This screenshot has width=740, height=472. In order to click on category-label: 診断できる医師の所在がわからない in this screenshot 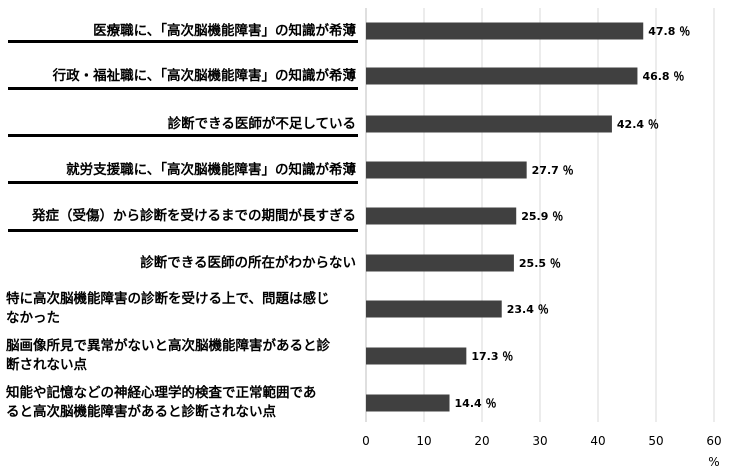, I will do `click(180, 263)`.